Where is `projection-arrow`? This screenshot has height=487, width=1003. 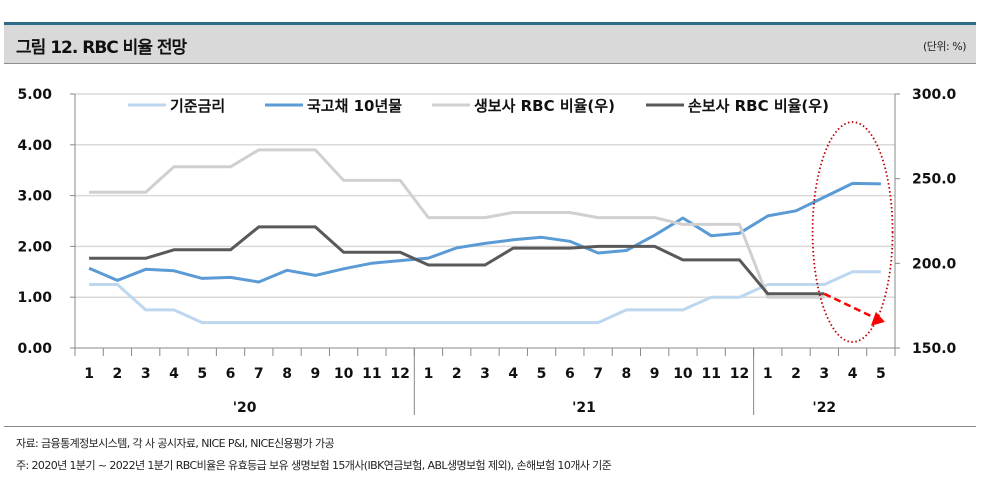 projection-arrow is located at coordinates (848, 305).